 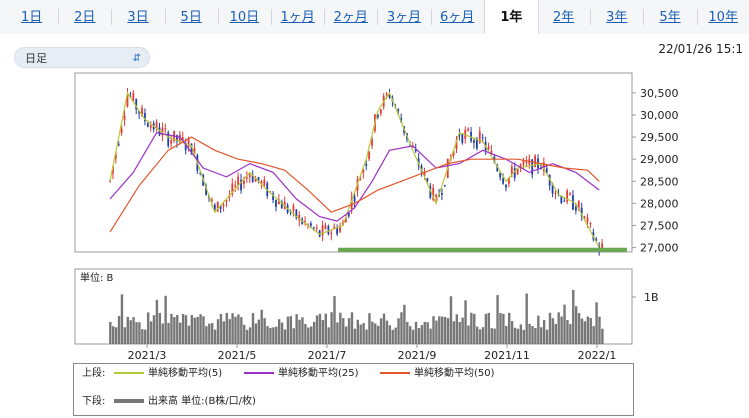 What do you see at coordinates (457, 17) in the screenshot?
I see `tab-9: 6ヶ月` at bounding box center [457, 17].